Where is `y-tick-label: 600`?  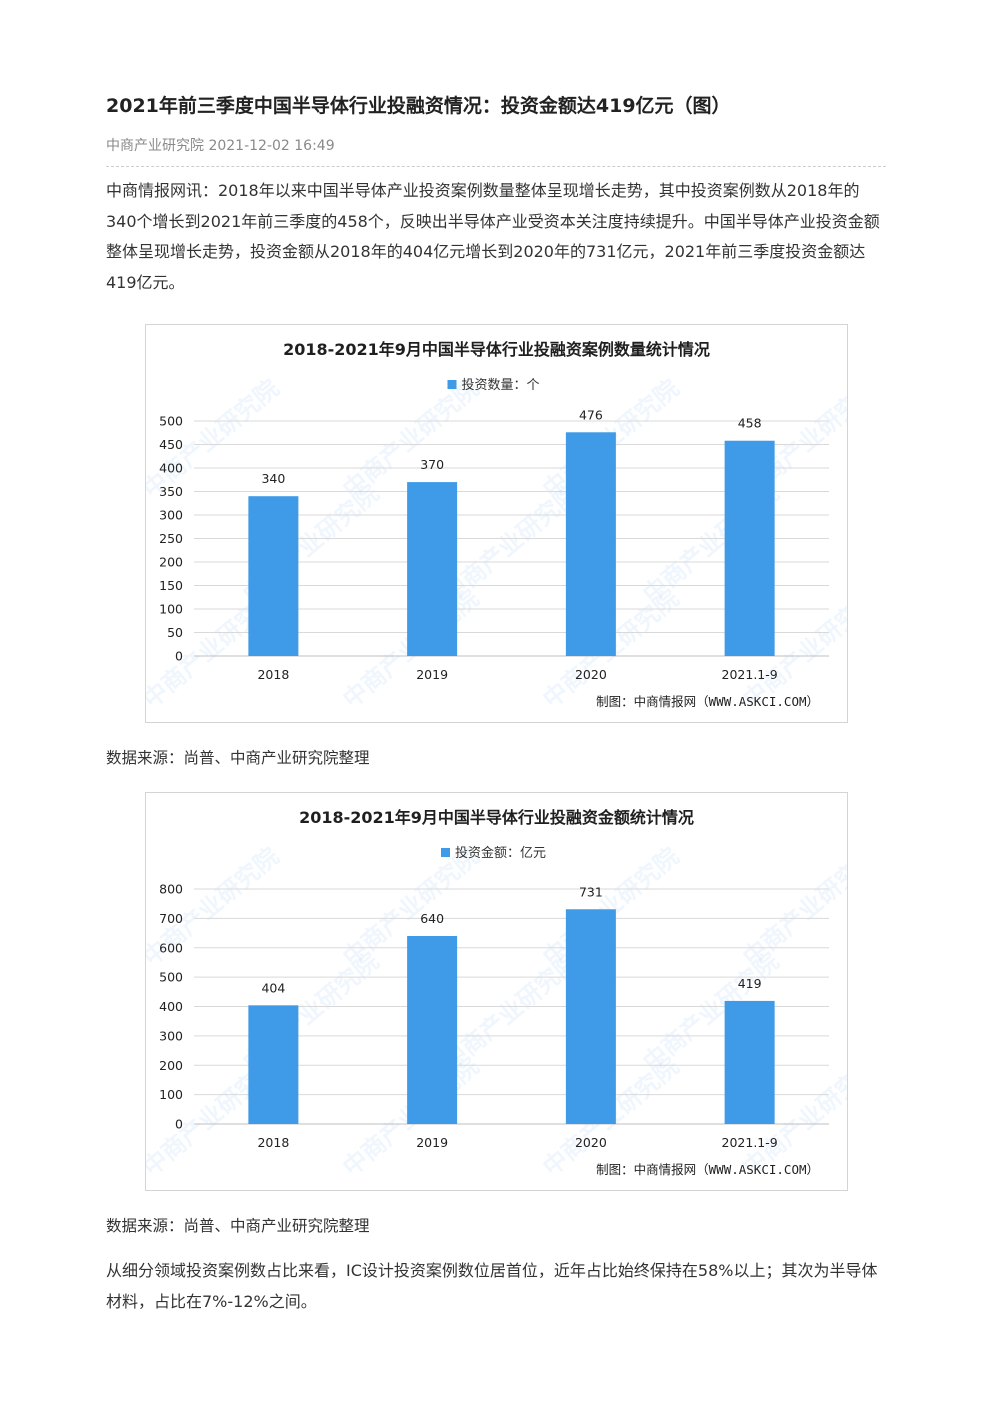 y-tick-label: 600 is located at coordinates (171, 947).